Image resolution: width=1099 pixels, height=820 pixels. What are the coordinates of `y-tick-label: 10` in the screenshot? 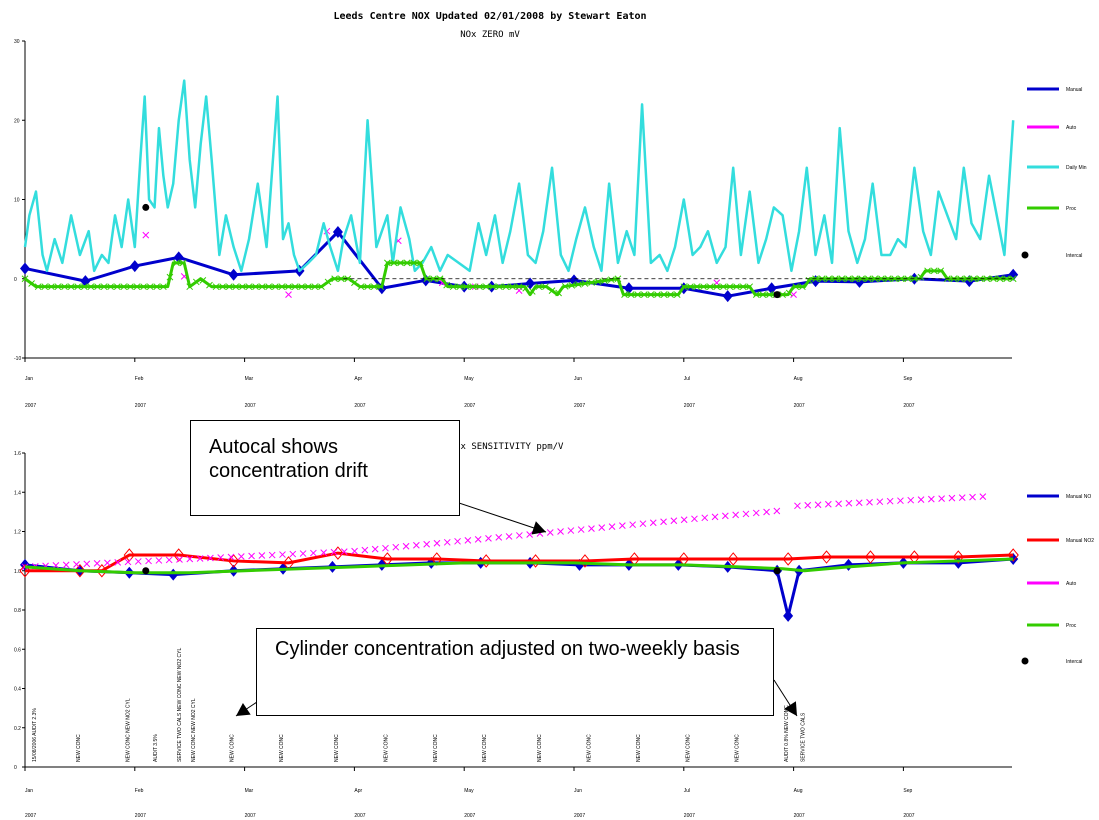 It's located at (17, 201).